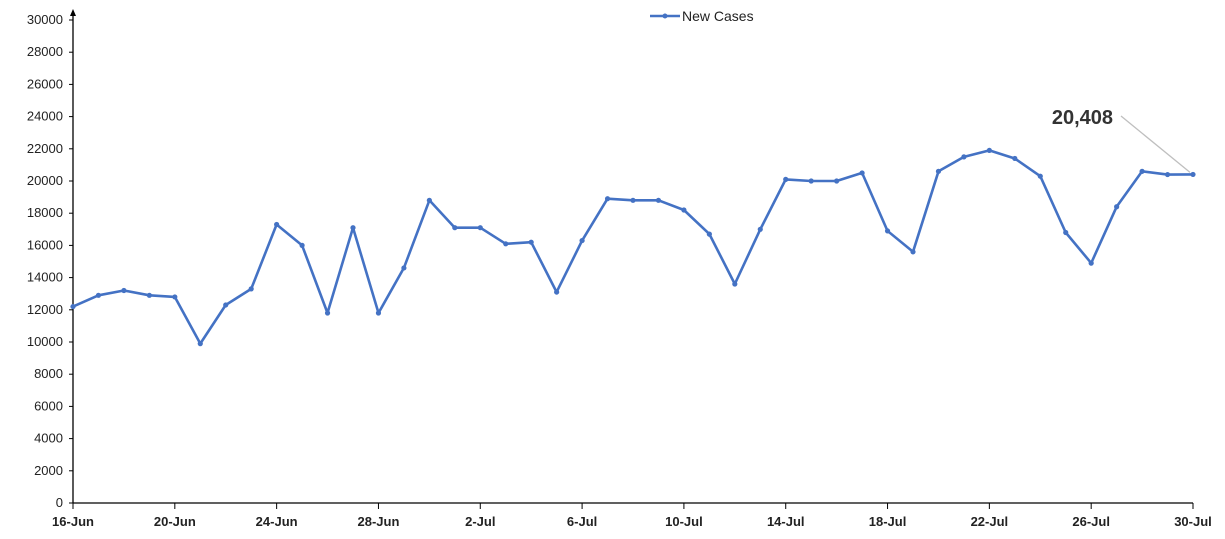 This screenshot has width=1225, height=539. I want to click on x-tick-label: 22-Jul, so click(990, 521).